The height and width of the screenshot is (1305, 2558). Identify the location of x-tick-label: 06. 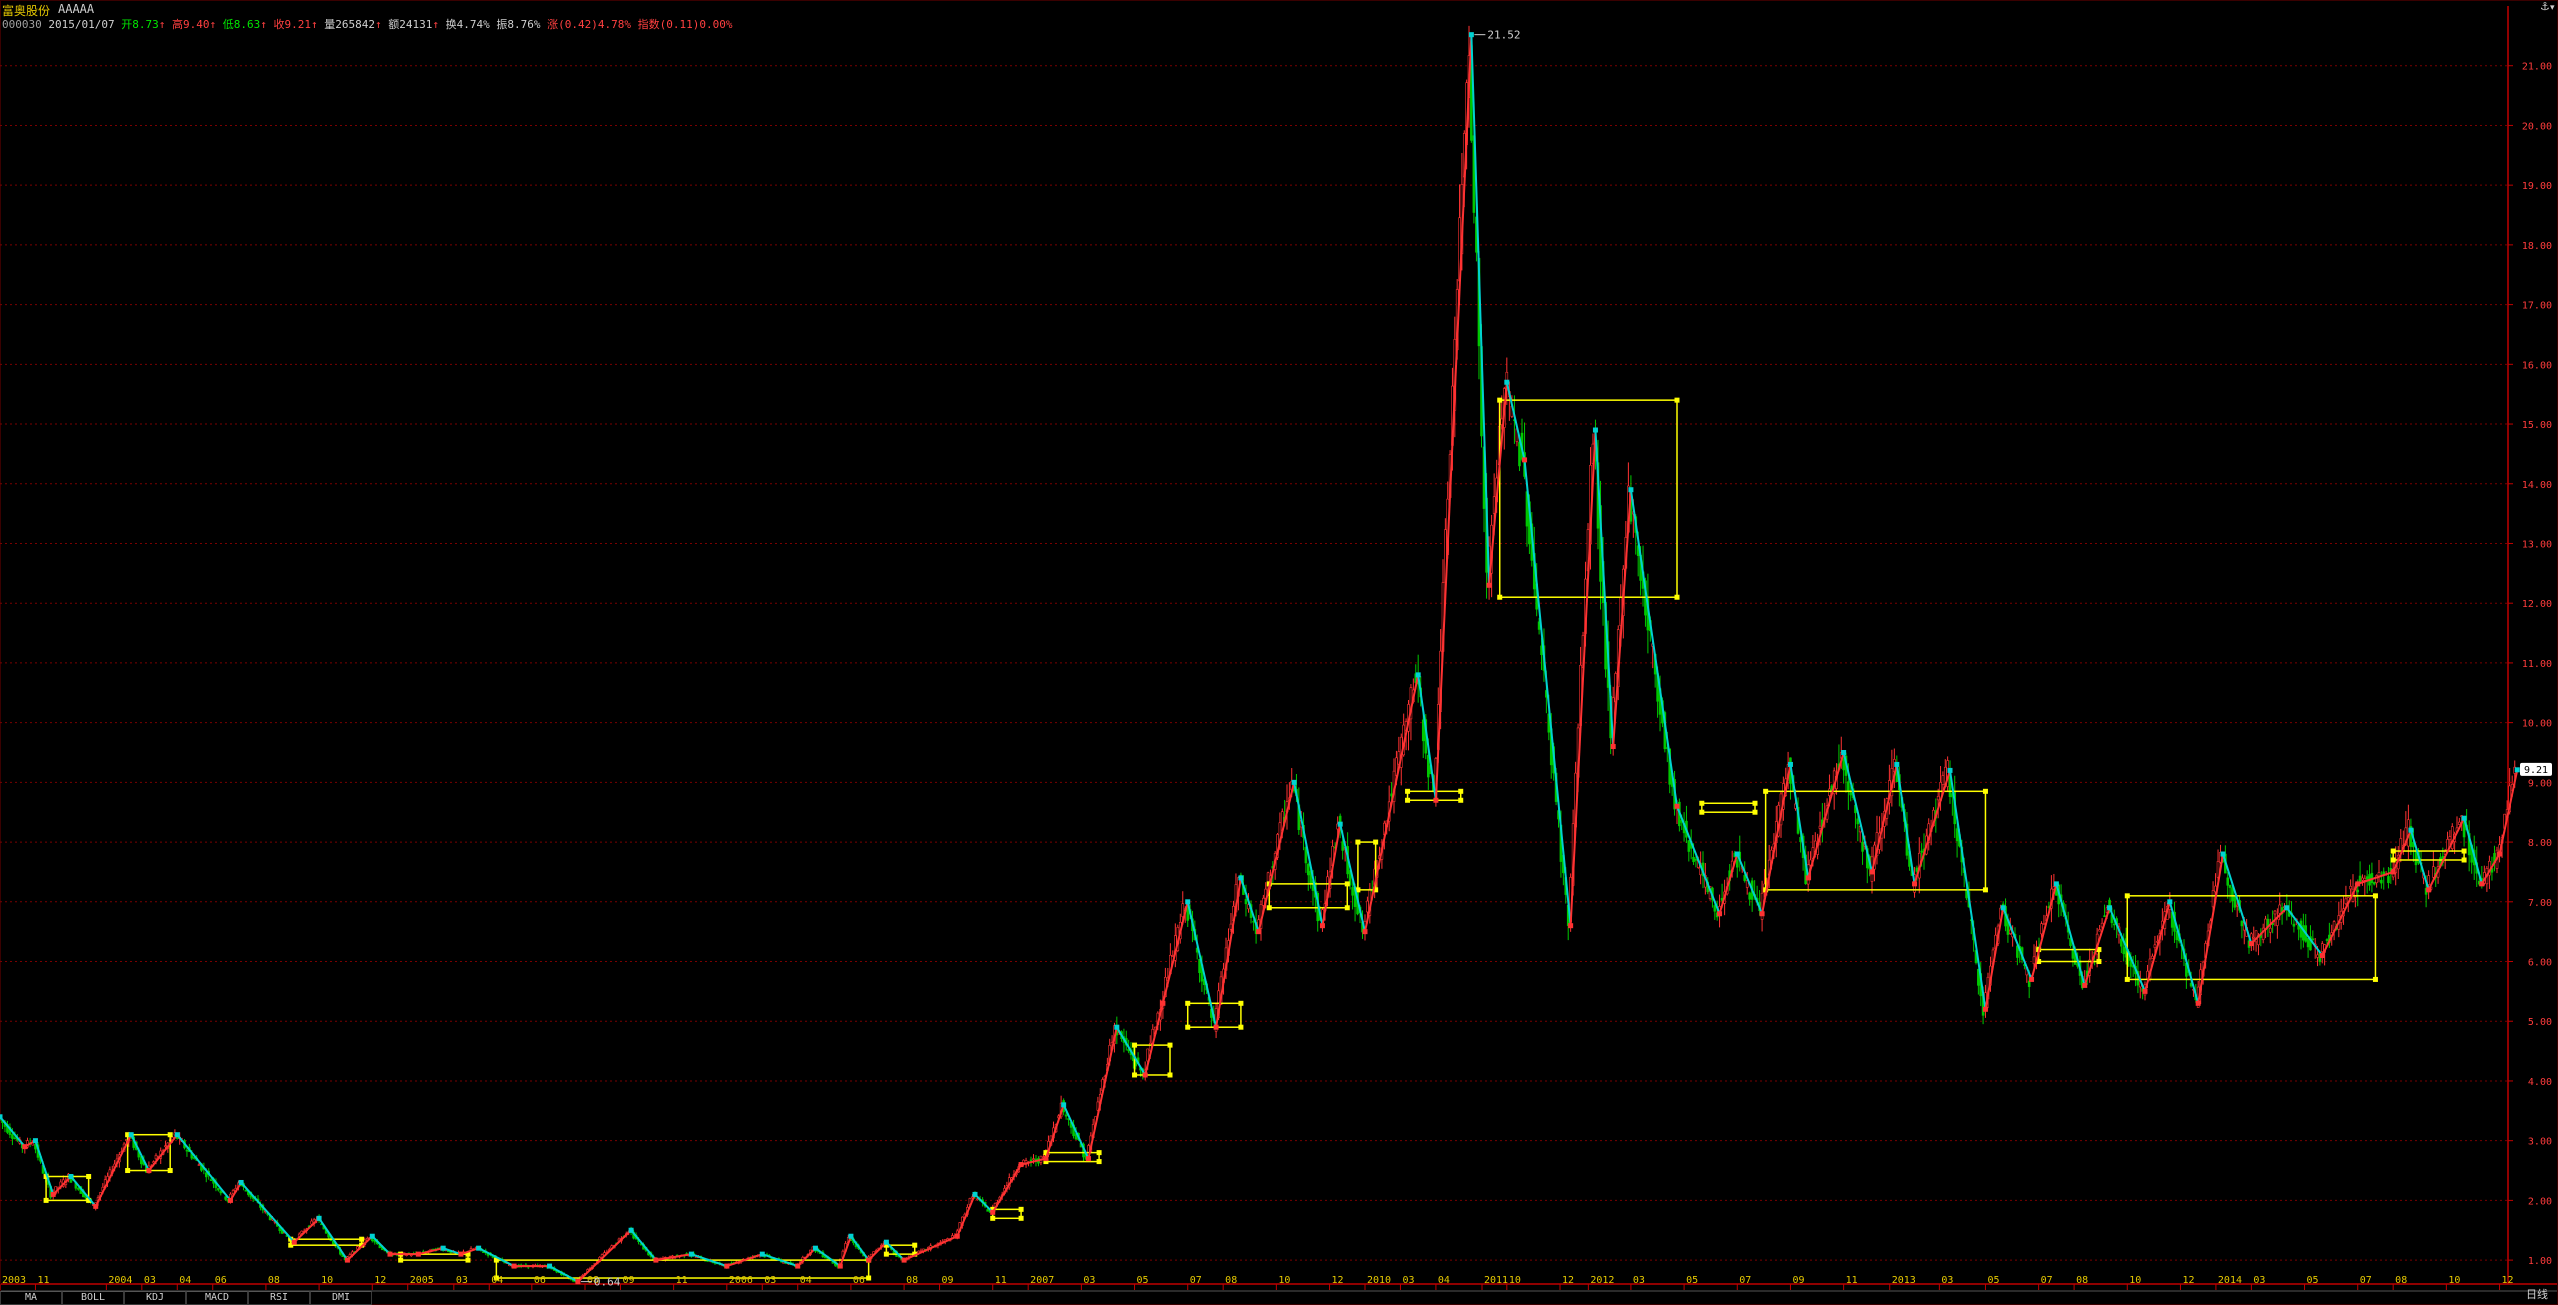
(221, 1280).